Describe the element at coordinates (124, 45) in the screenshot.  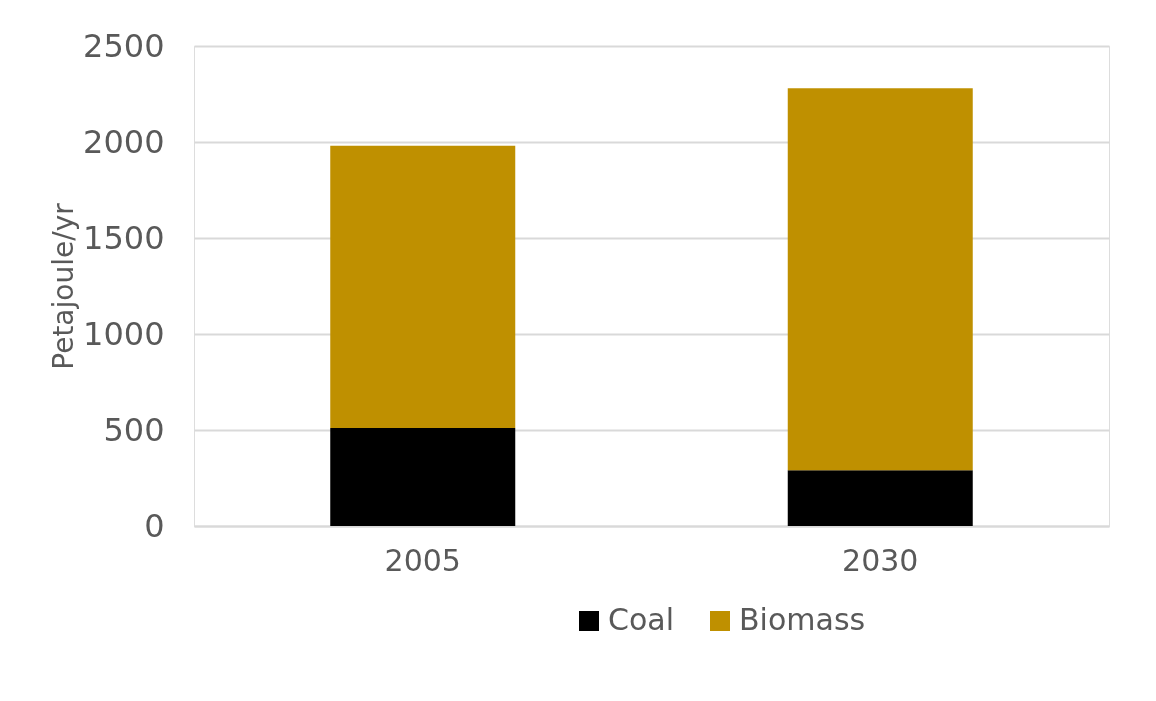
I see `y-tick-label: 2500` at that location.